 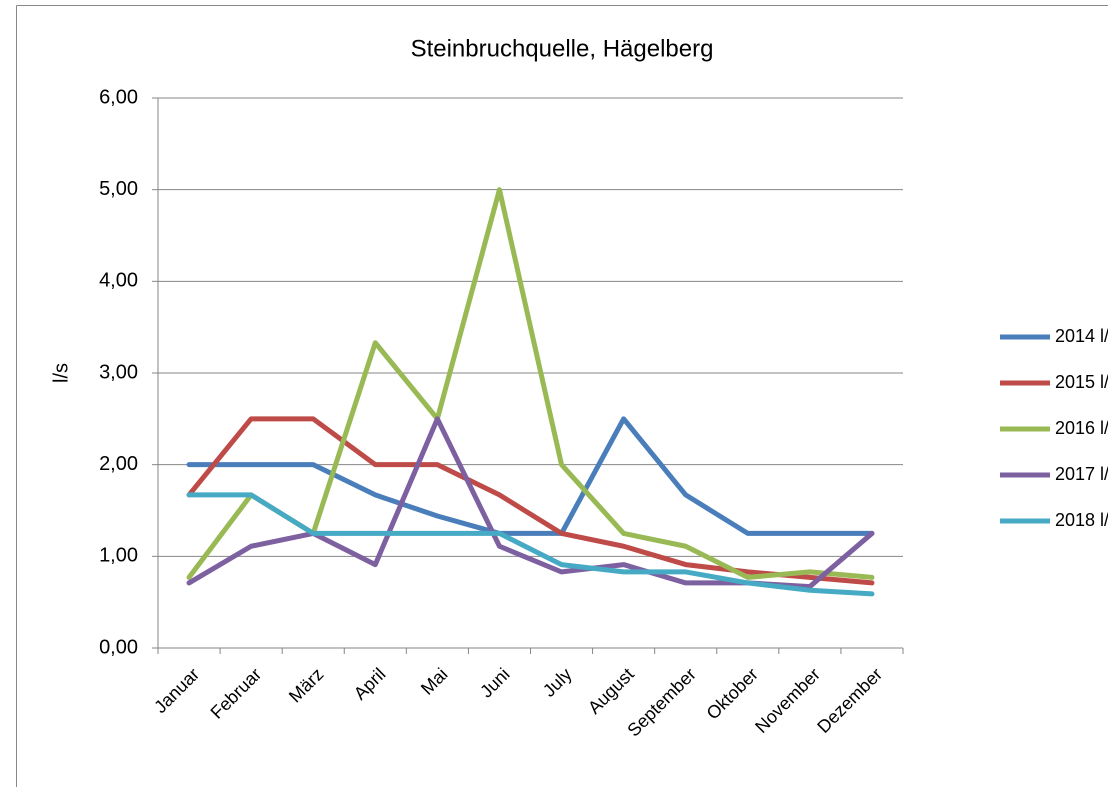 What do you see at coordinates (1081, 336) in the screenshot?
I see `legend-label: 2014 l/s` at bounding box center [1081, 336].